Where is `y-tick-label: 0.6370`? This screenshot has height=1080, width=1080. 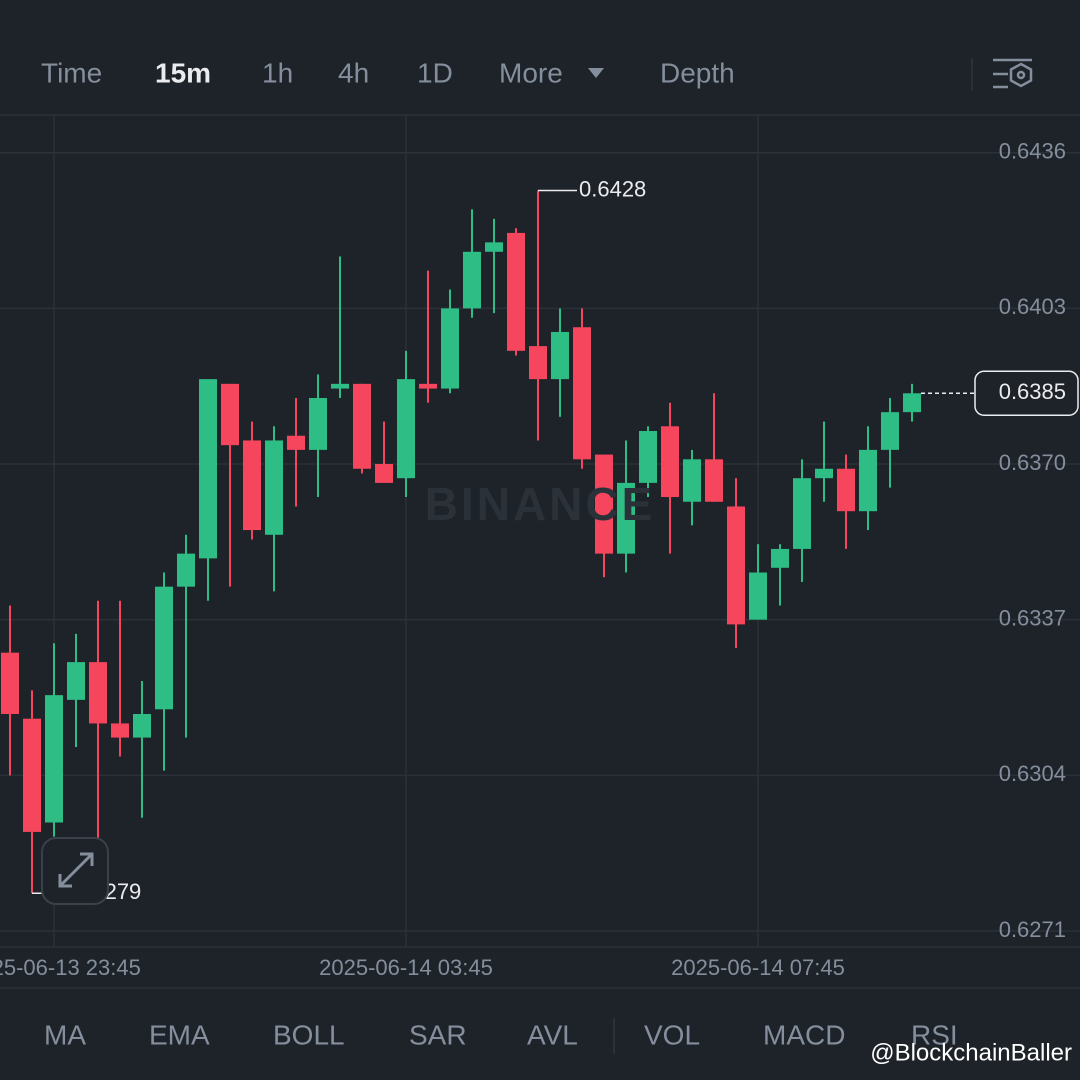 y-tick-label: 0.6370 is located at coordinates (1032, 462).